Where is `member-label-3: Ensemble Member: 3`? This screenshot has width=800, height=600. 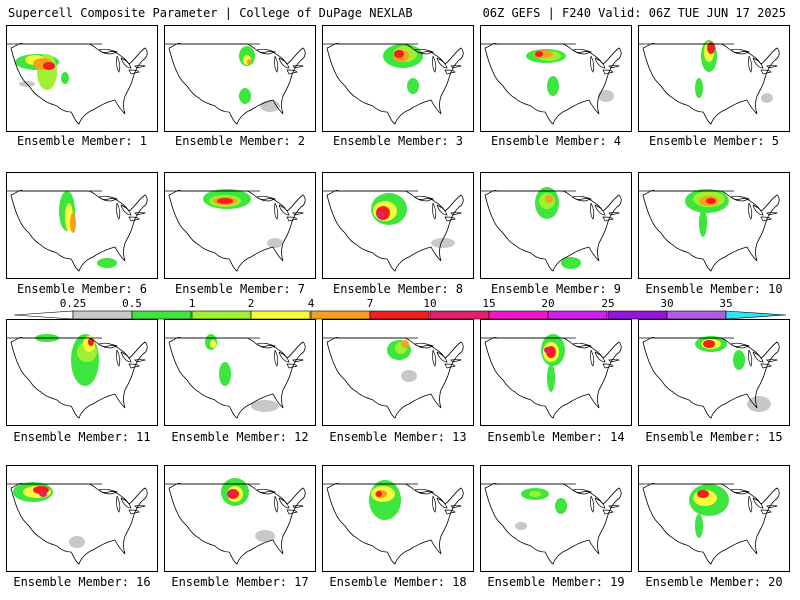 member-label-3: Ensemble Member: 3 is located at coordinates (398, 141).